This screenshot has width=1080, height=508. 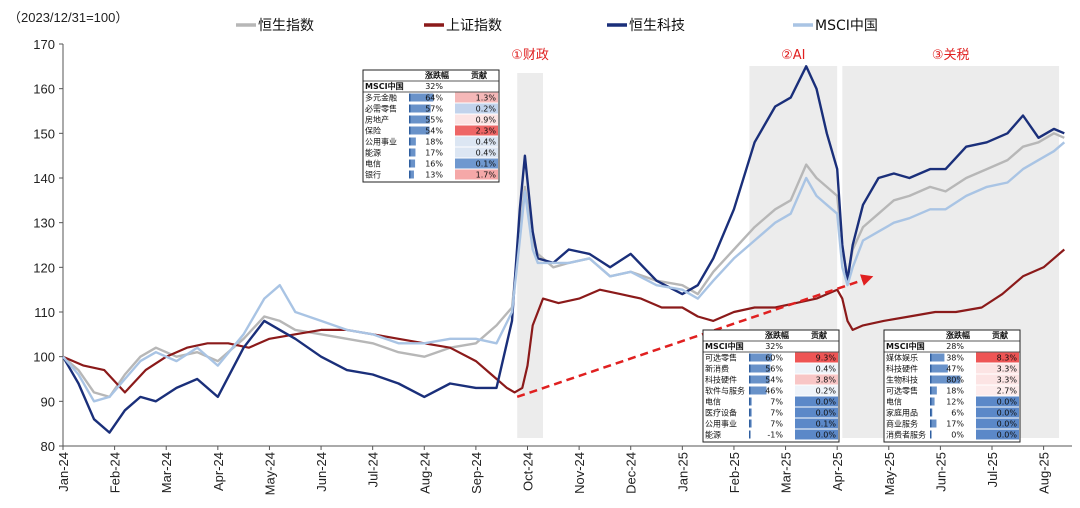 I want to click on y-tick-label: 80, so click(x=48, y=446).